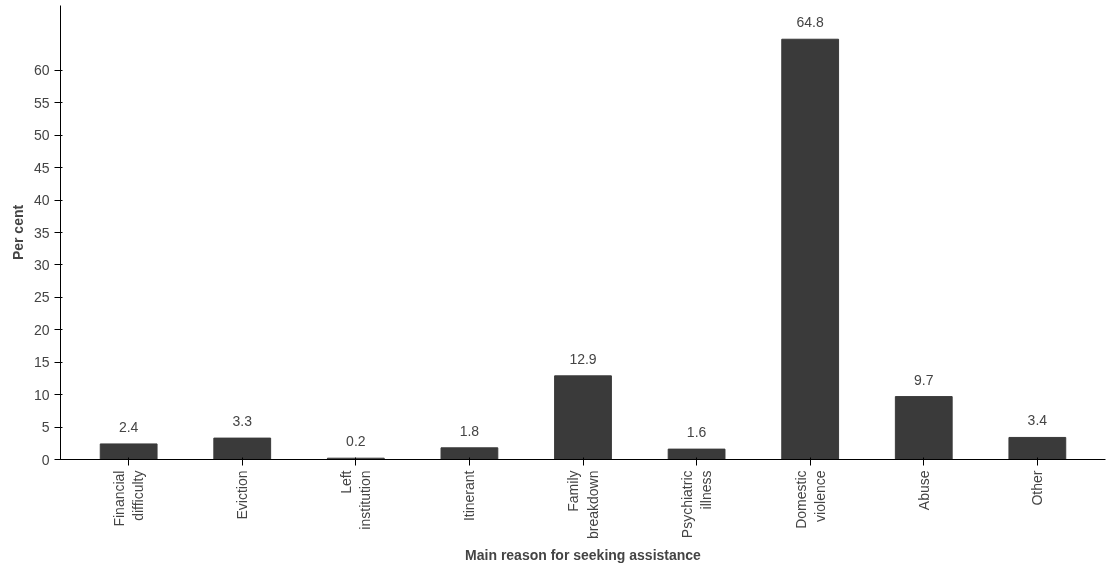 This screenshot has height=574, width=1119. Describe the element at coordinates (41, 264) in the screenshot. I see `y-tick-label: 30` at that location.